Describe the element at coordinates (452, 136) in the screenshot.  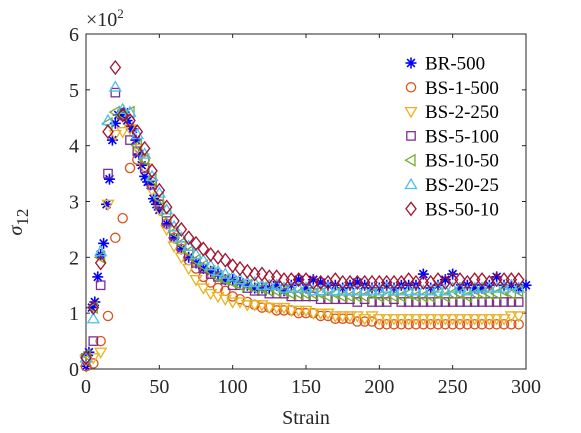
I see `legend-item: BS-5-100` at that location.